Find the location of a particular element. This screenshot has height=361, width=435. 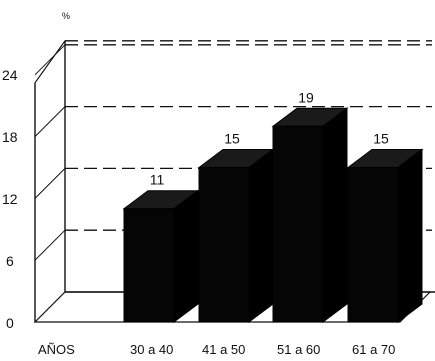

y-tick-label-0: 0 is located at coordinates (10, 323).